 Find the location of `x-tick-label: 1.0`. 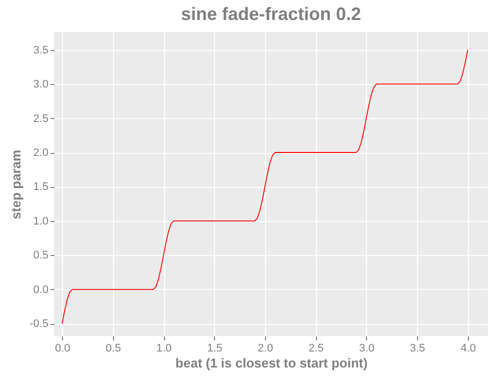

x-tick-label: 1.0 is located at coordinates (164, 348).